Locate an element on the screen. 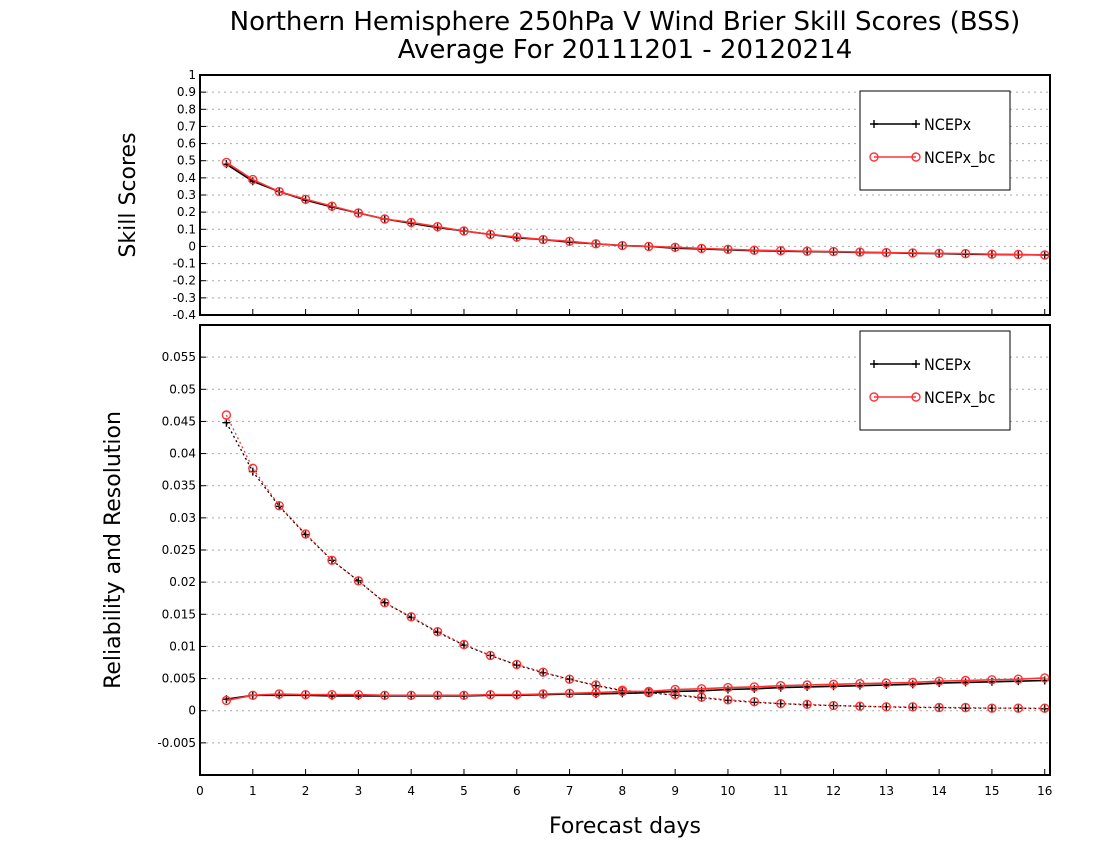 This screenshot has height=850, width=1100. y-tick-label: 0.1 is located at coordinates (186, 229).